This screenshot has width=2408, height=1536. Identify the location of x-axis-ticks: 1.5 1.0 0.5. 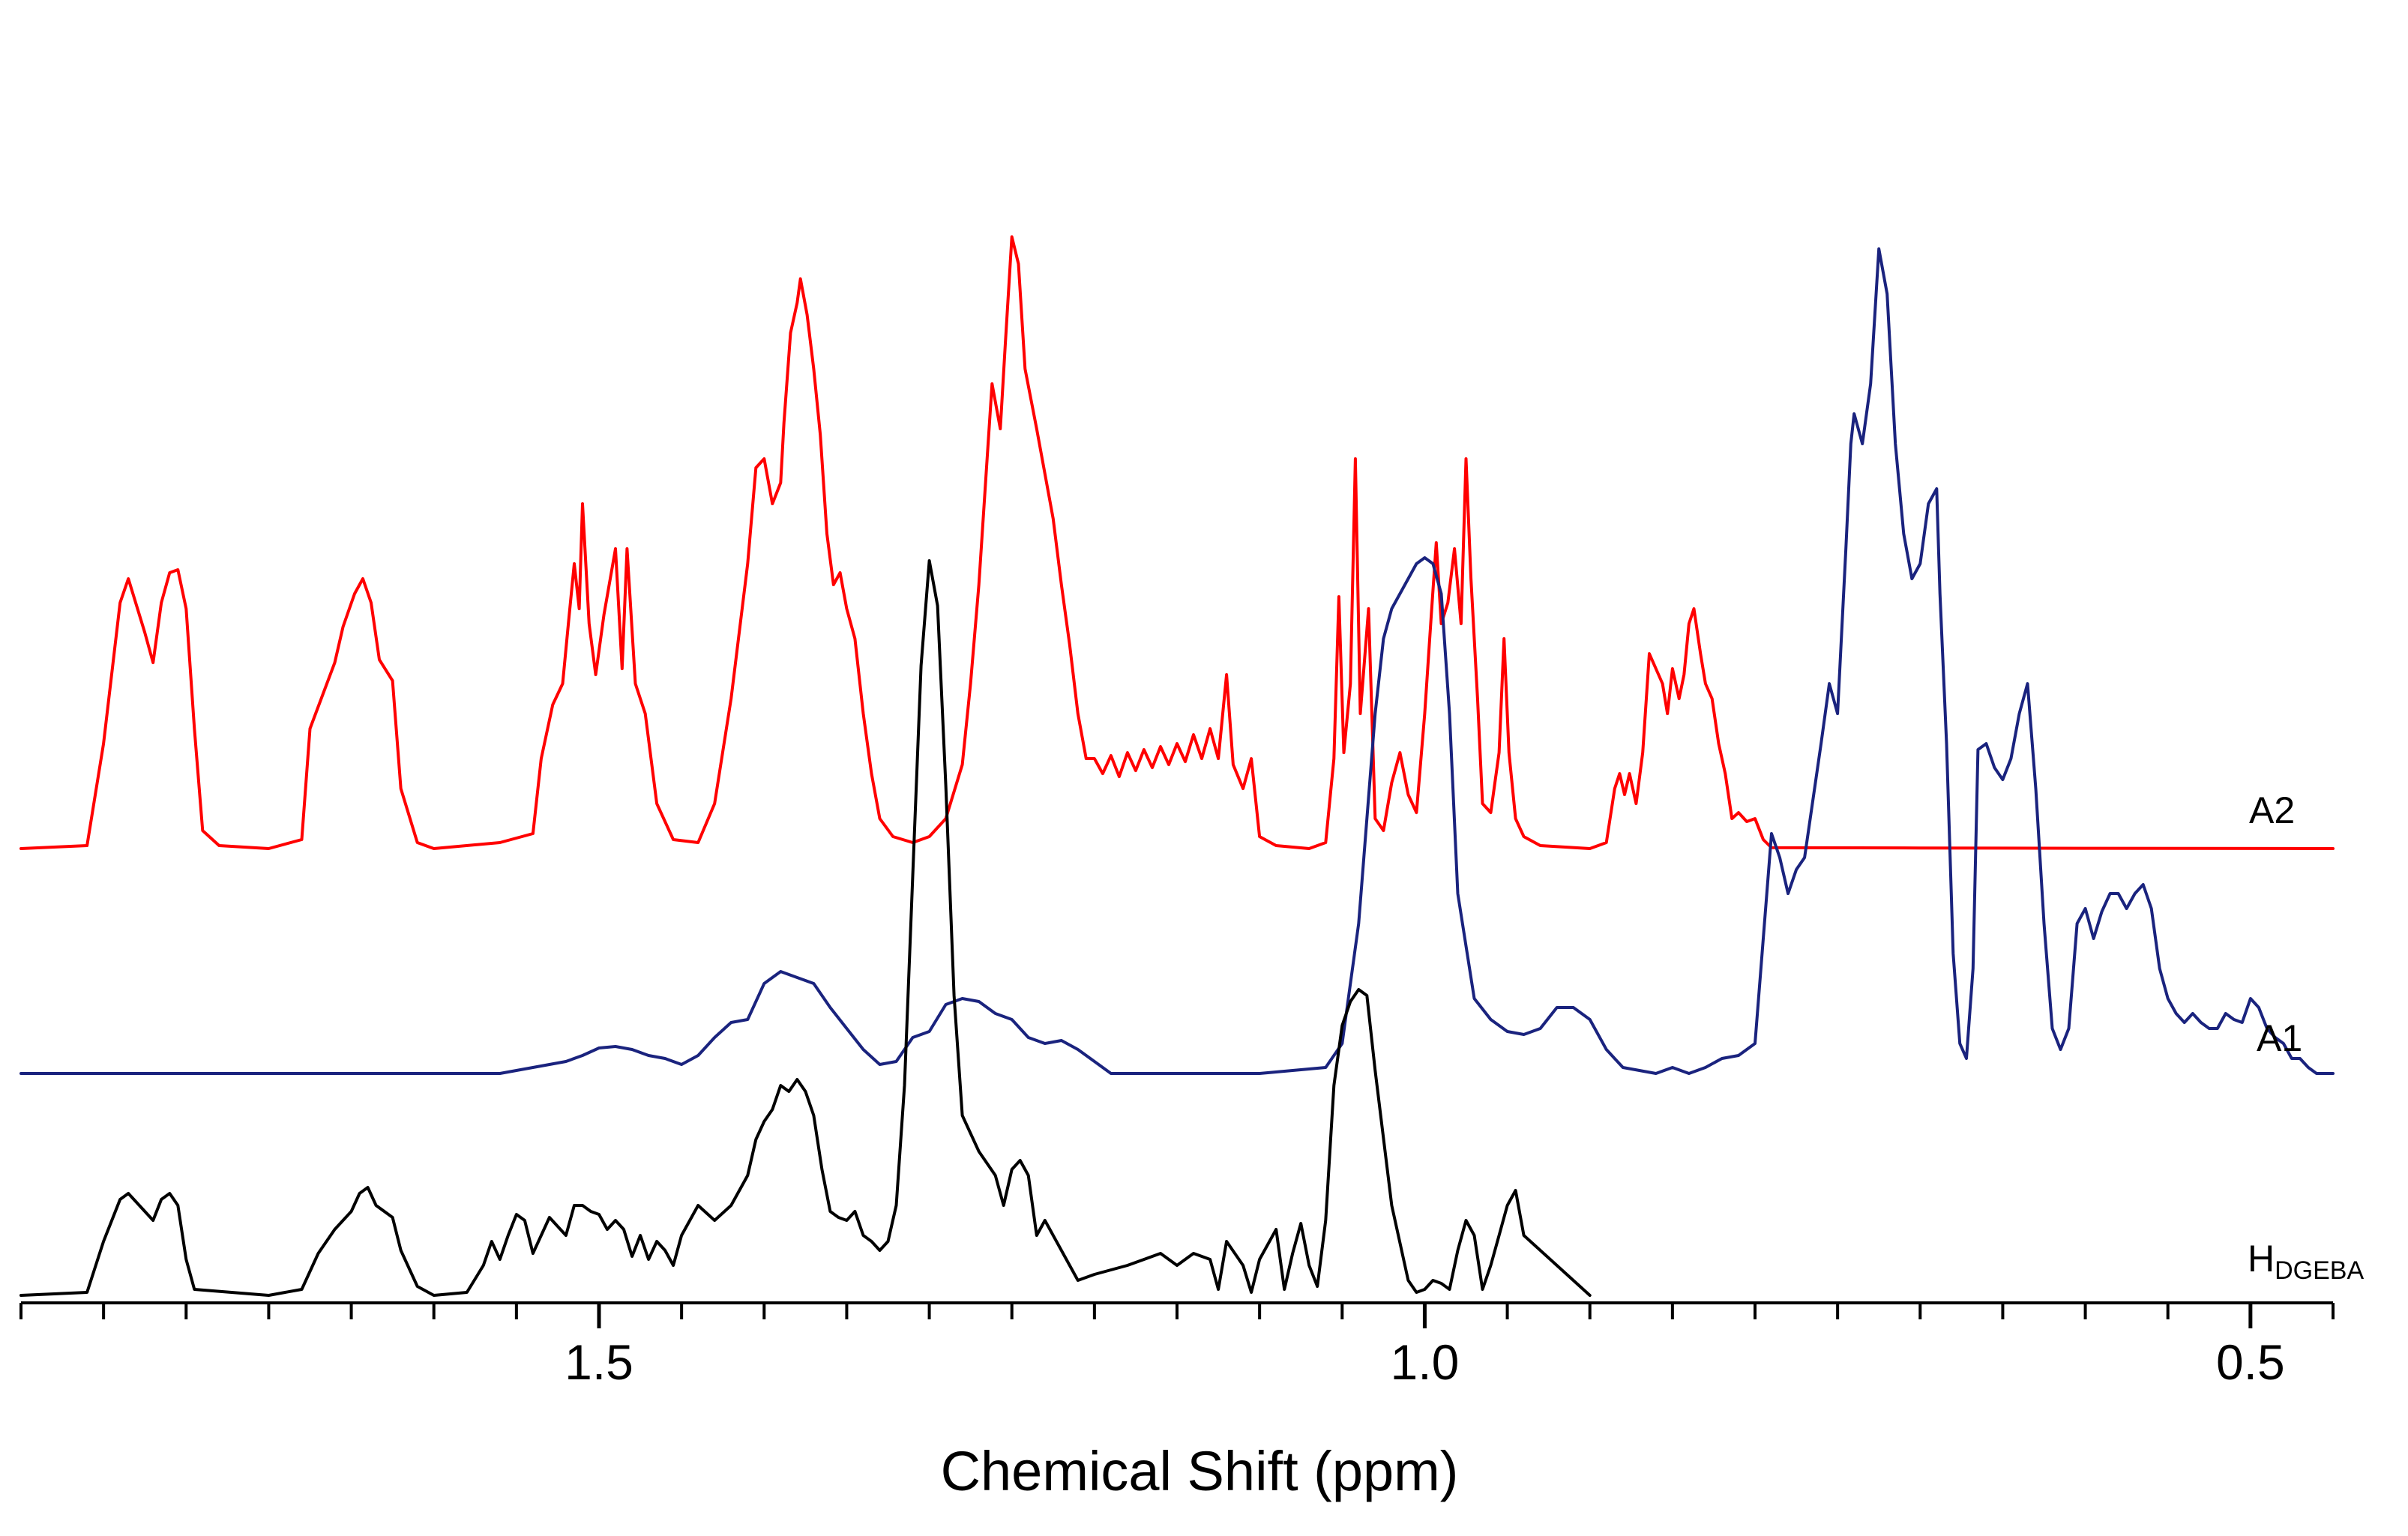
(1177, 1346).